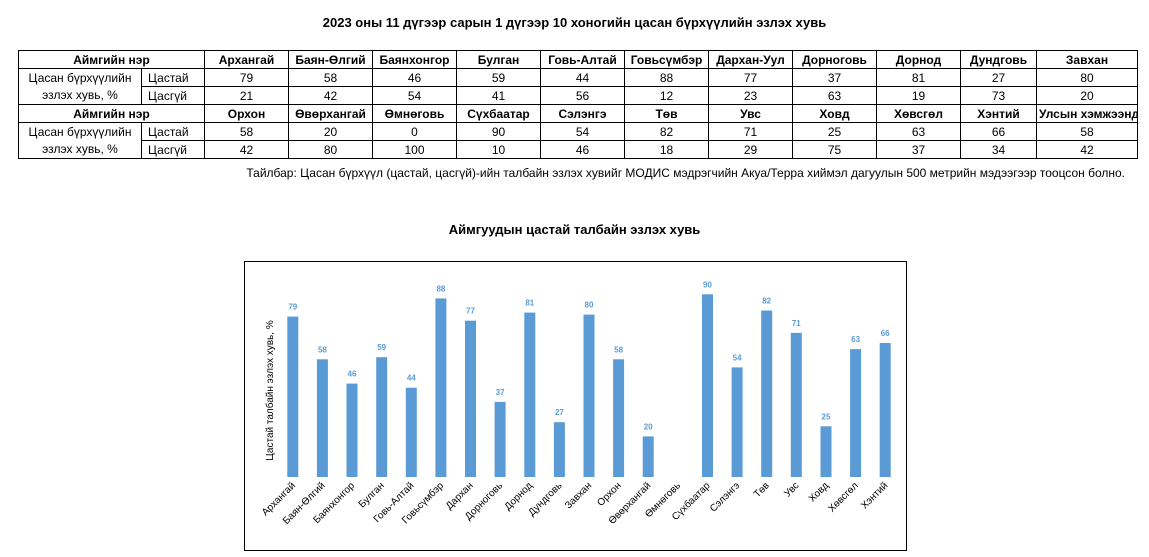  What do you see at coordinates (498, 113) in the screenshot?
I see `header-cell: Сүхбаатар` at bounding box center [498, 113].